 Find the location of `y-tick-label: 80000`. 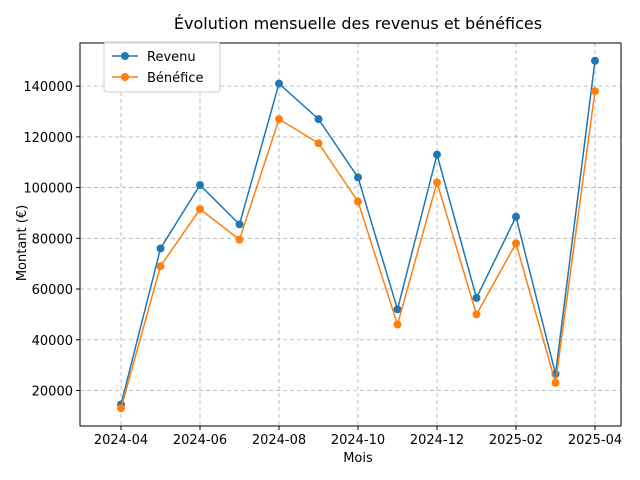

y-tick-label: 80000 is located at coordinates (52, 239).